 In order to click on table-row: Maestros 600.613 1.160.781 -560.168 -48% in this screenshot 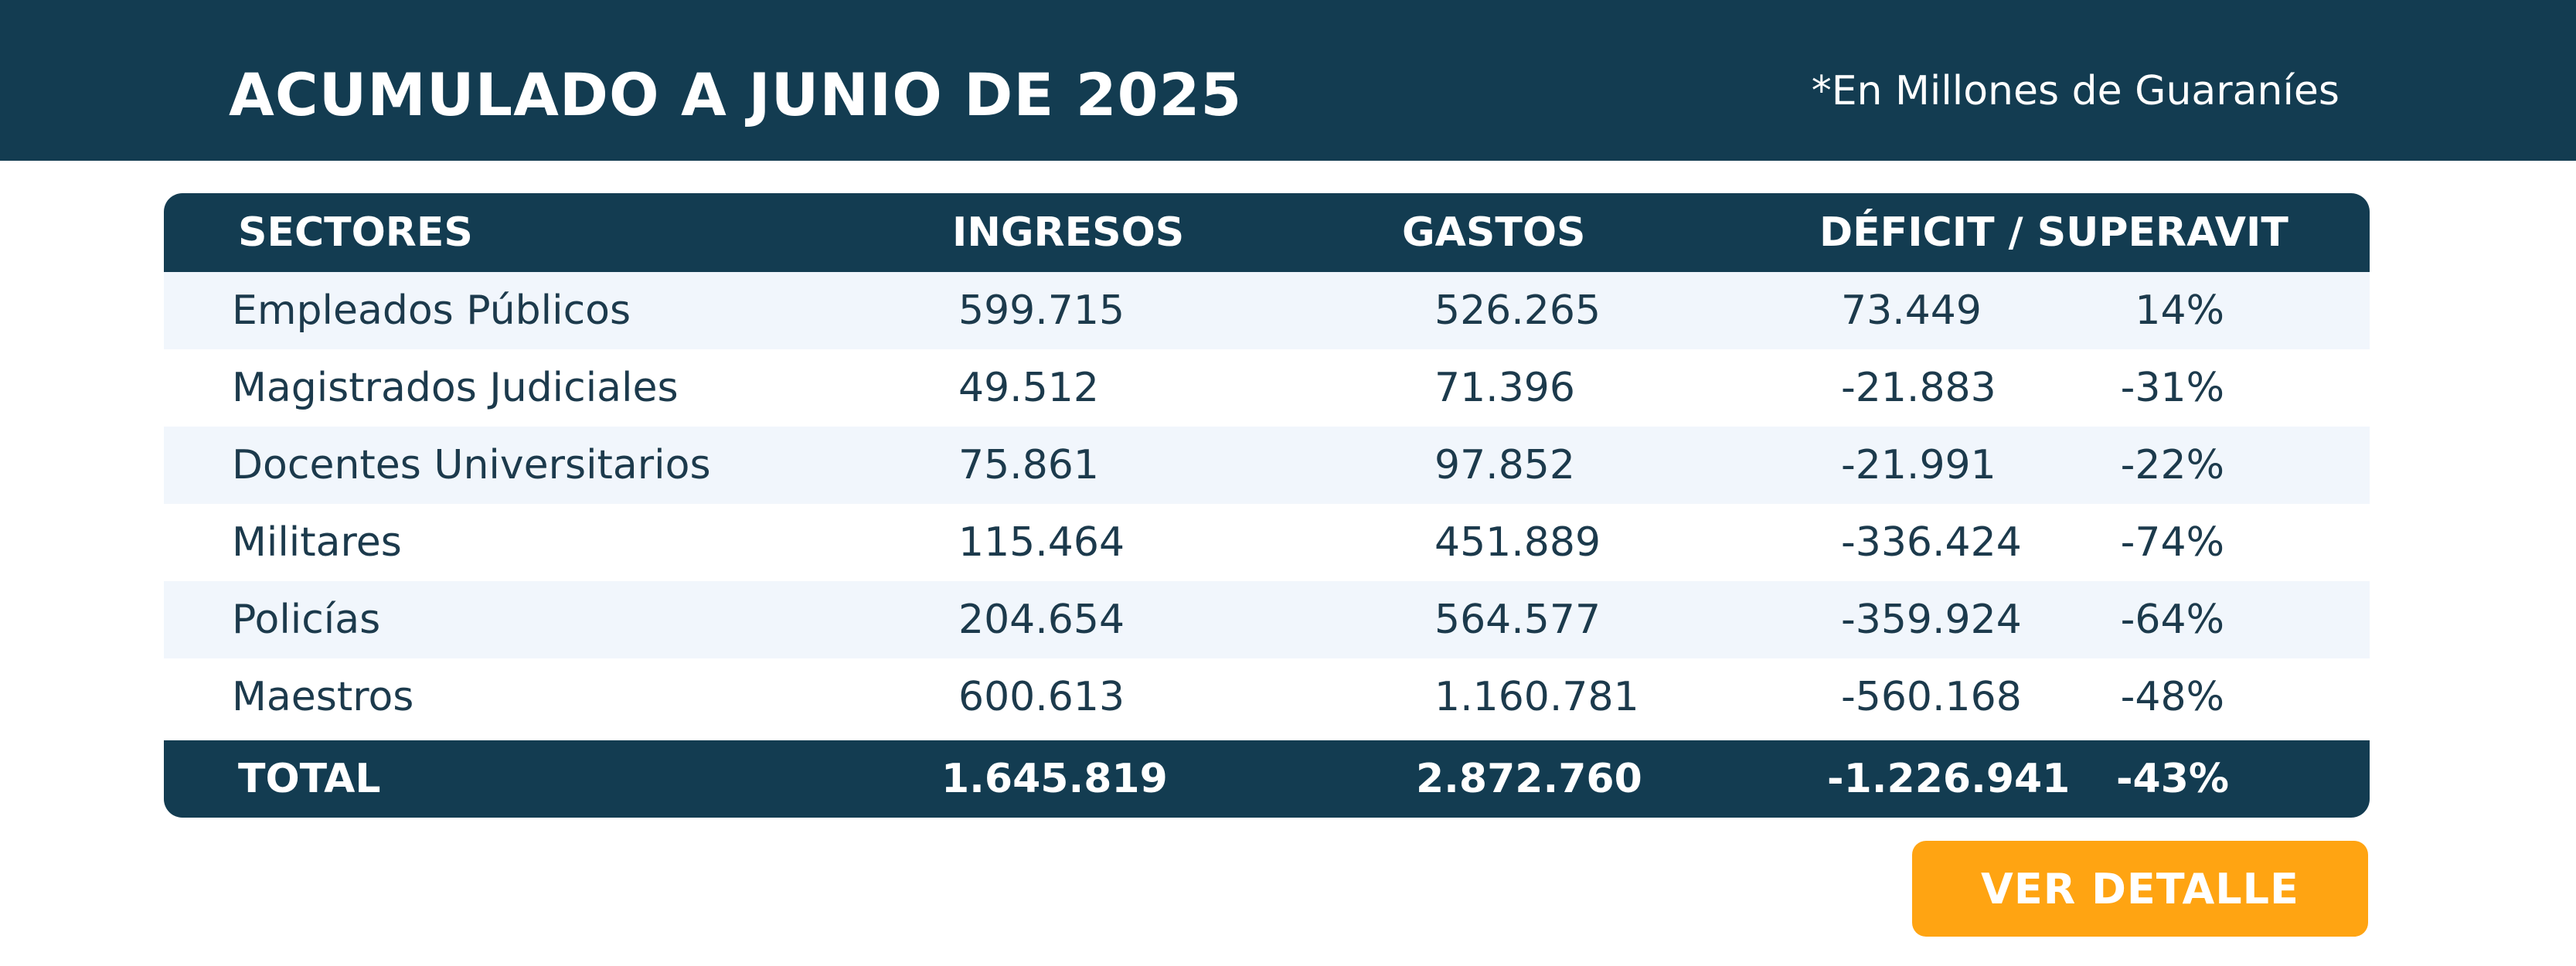, I will do `click(1267, 697)`.